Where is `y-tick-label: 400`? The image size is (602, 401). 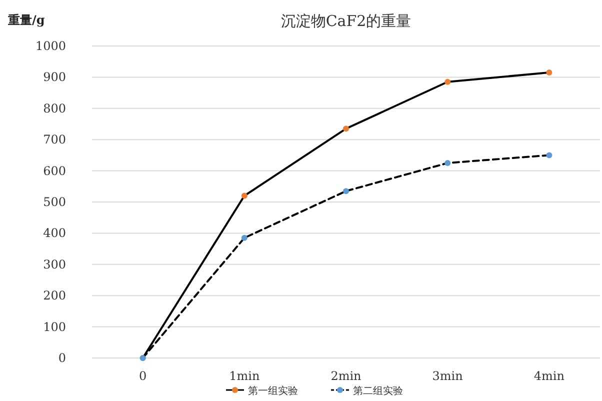
y-tick-label: 400 is located at coordinates (54, 233).